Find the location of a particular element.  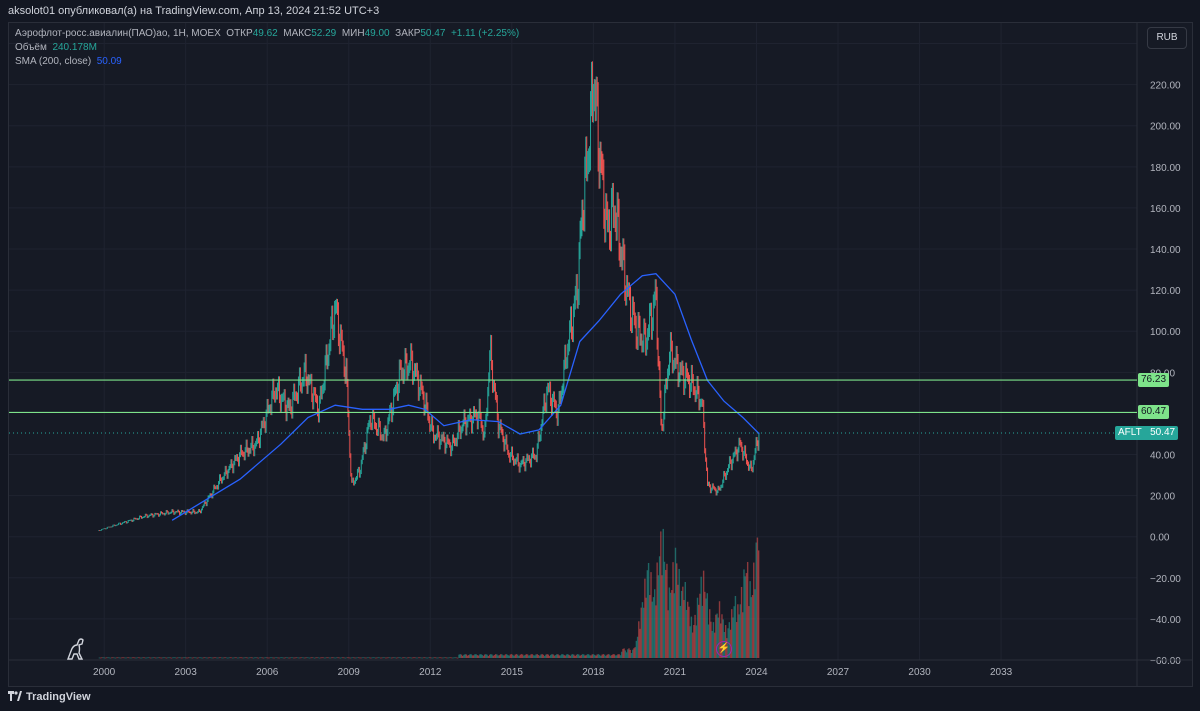

brand: TradingView is located at coordinates (49, 697).